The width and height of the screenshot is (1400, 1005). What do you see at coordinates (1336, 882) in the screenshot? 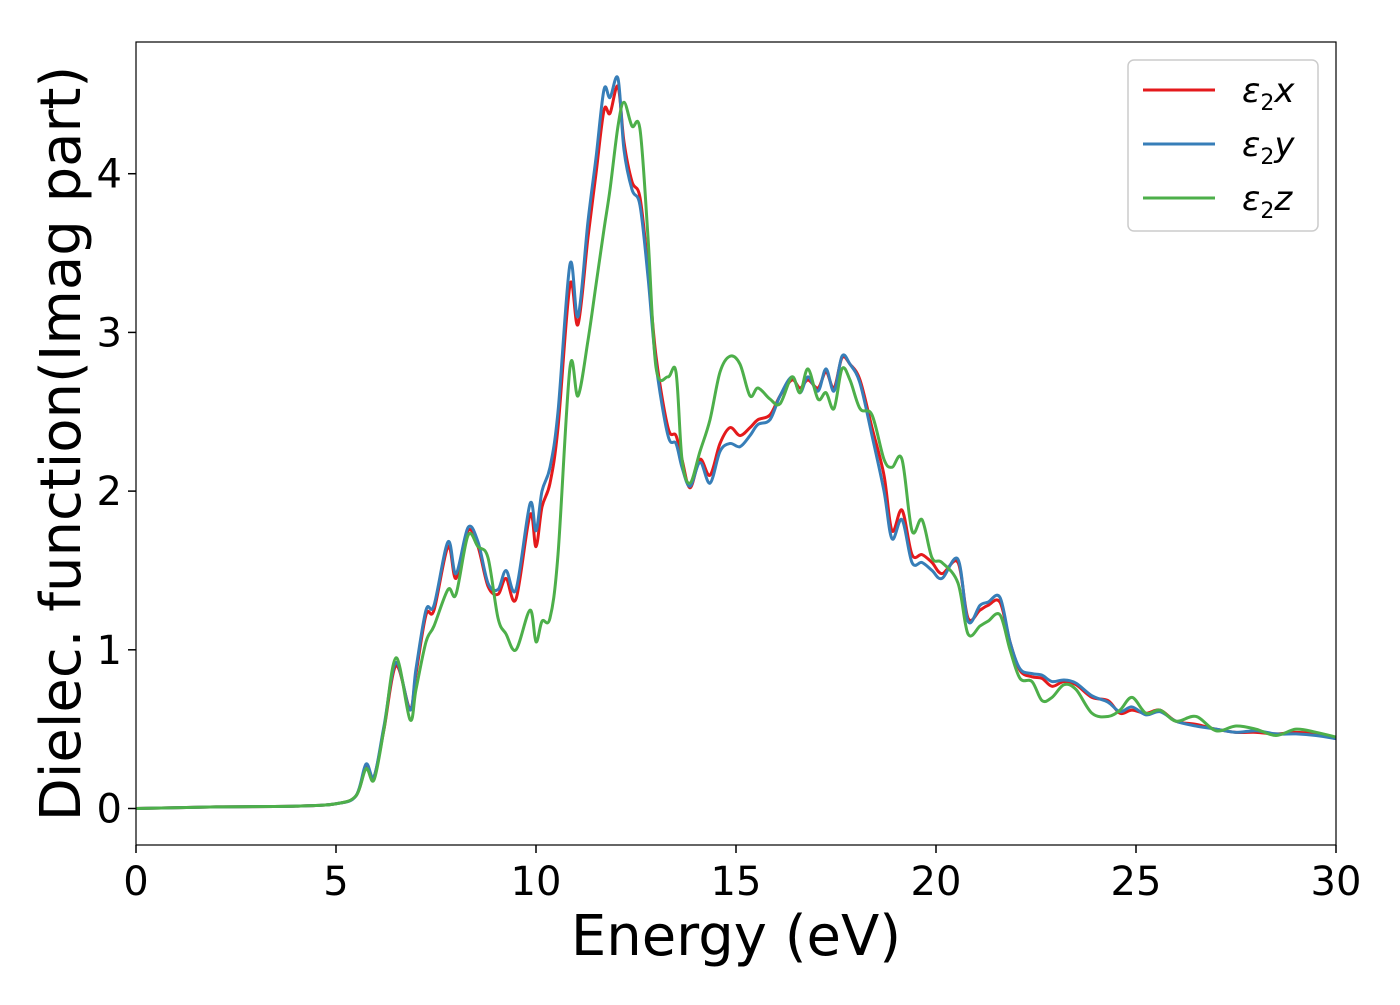
I see `x-tick-label: 30` at bounding box center [1336, 882].